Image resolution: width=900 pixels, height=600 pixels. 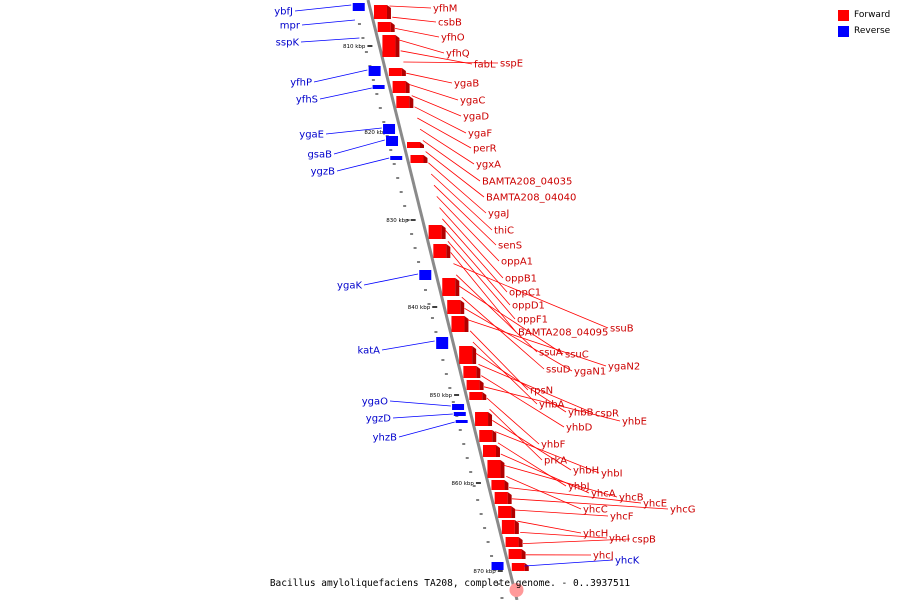 I want to click on reverse-gene-label: yfhS, so click(x=307, y=100).